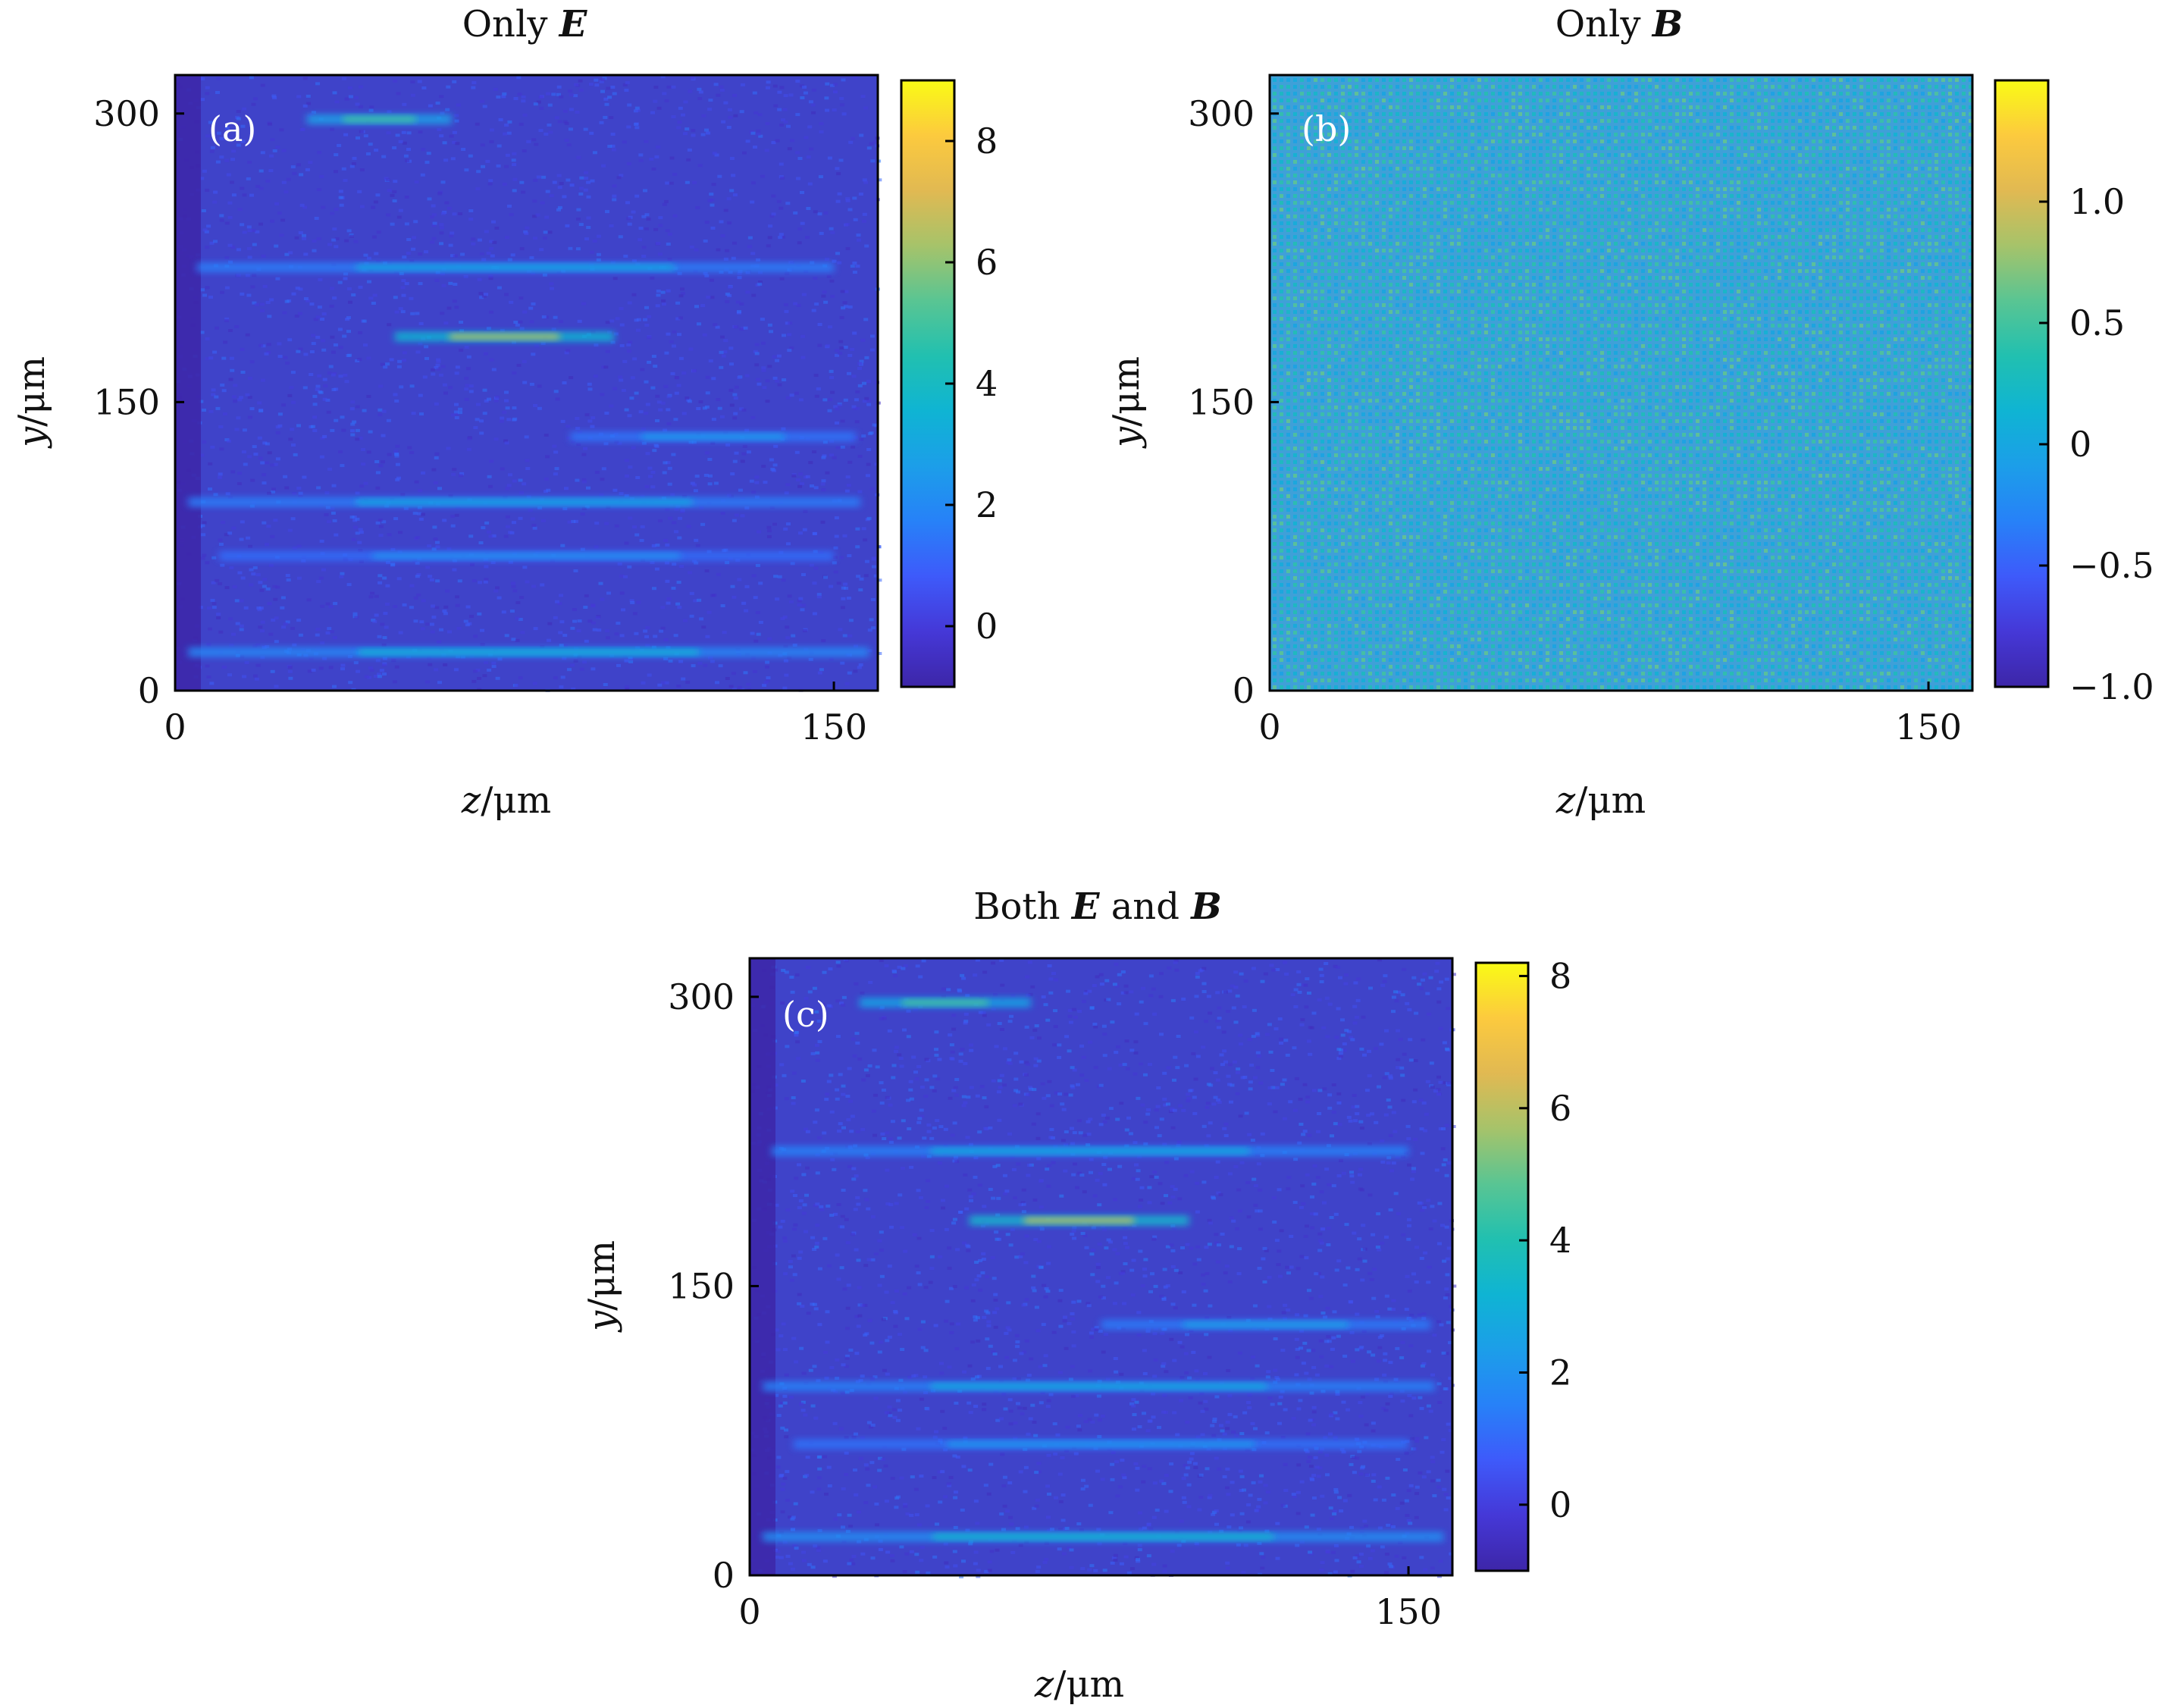  I want to click on colorbar-tick-label: −1.0, so click(2111, 686).